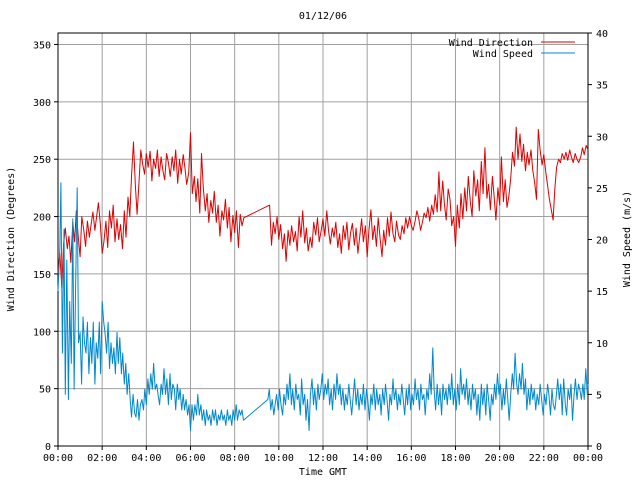 The width and height of the screenshot is (640, 480). I want to click on legend-label-wind-speed: Wind Speed, so click(503, 54).